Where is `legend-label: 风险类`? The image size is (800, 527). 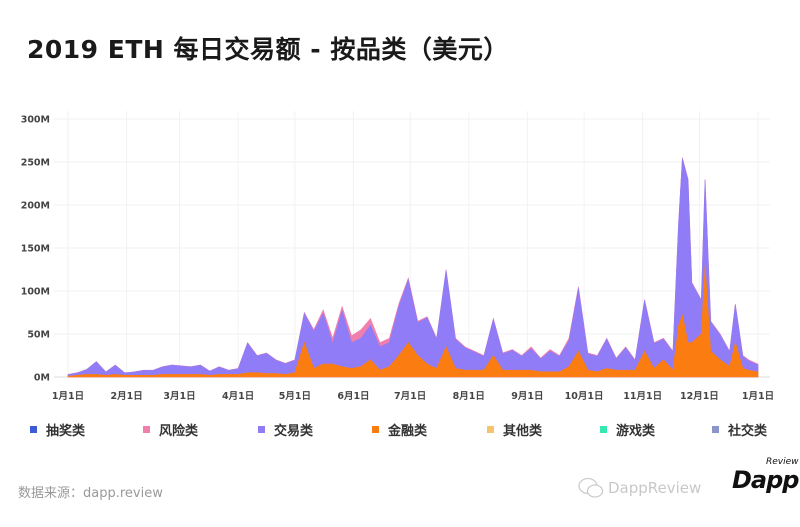
legend-label: 风险类 is located at coordinates (179, 431).